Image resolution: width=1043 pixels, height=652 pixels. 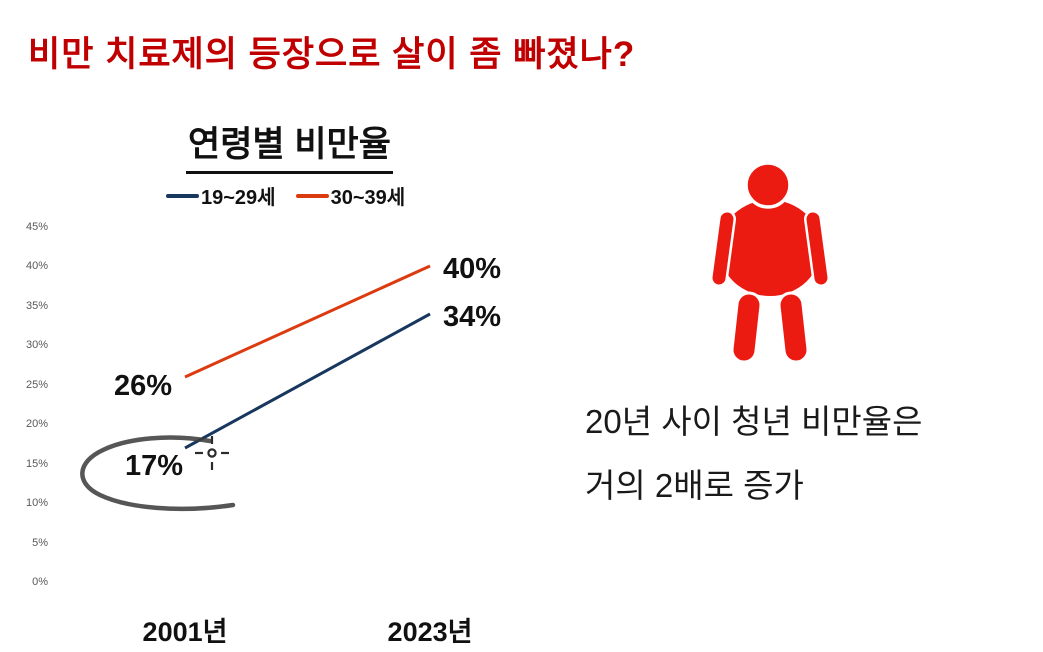 What do you see at coordinates (472, 317) in the screenshot?
I see `data-label: 34%` at bounding box center [472, 317].